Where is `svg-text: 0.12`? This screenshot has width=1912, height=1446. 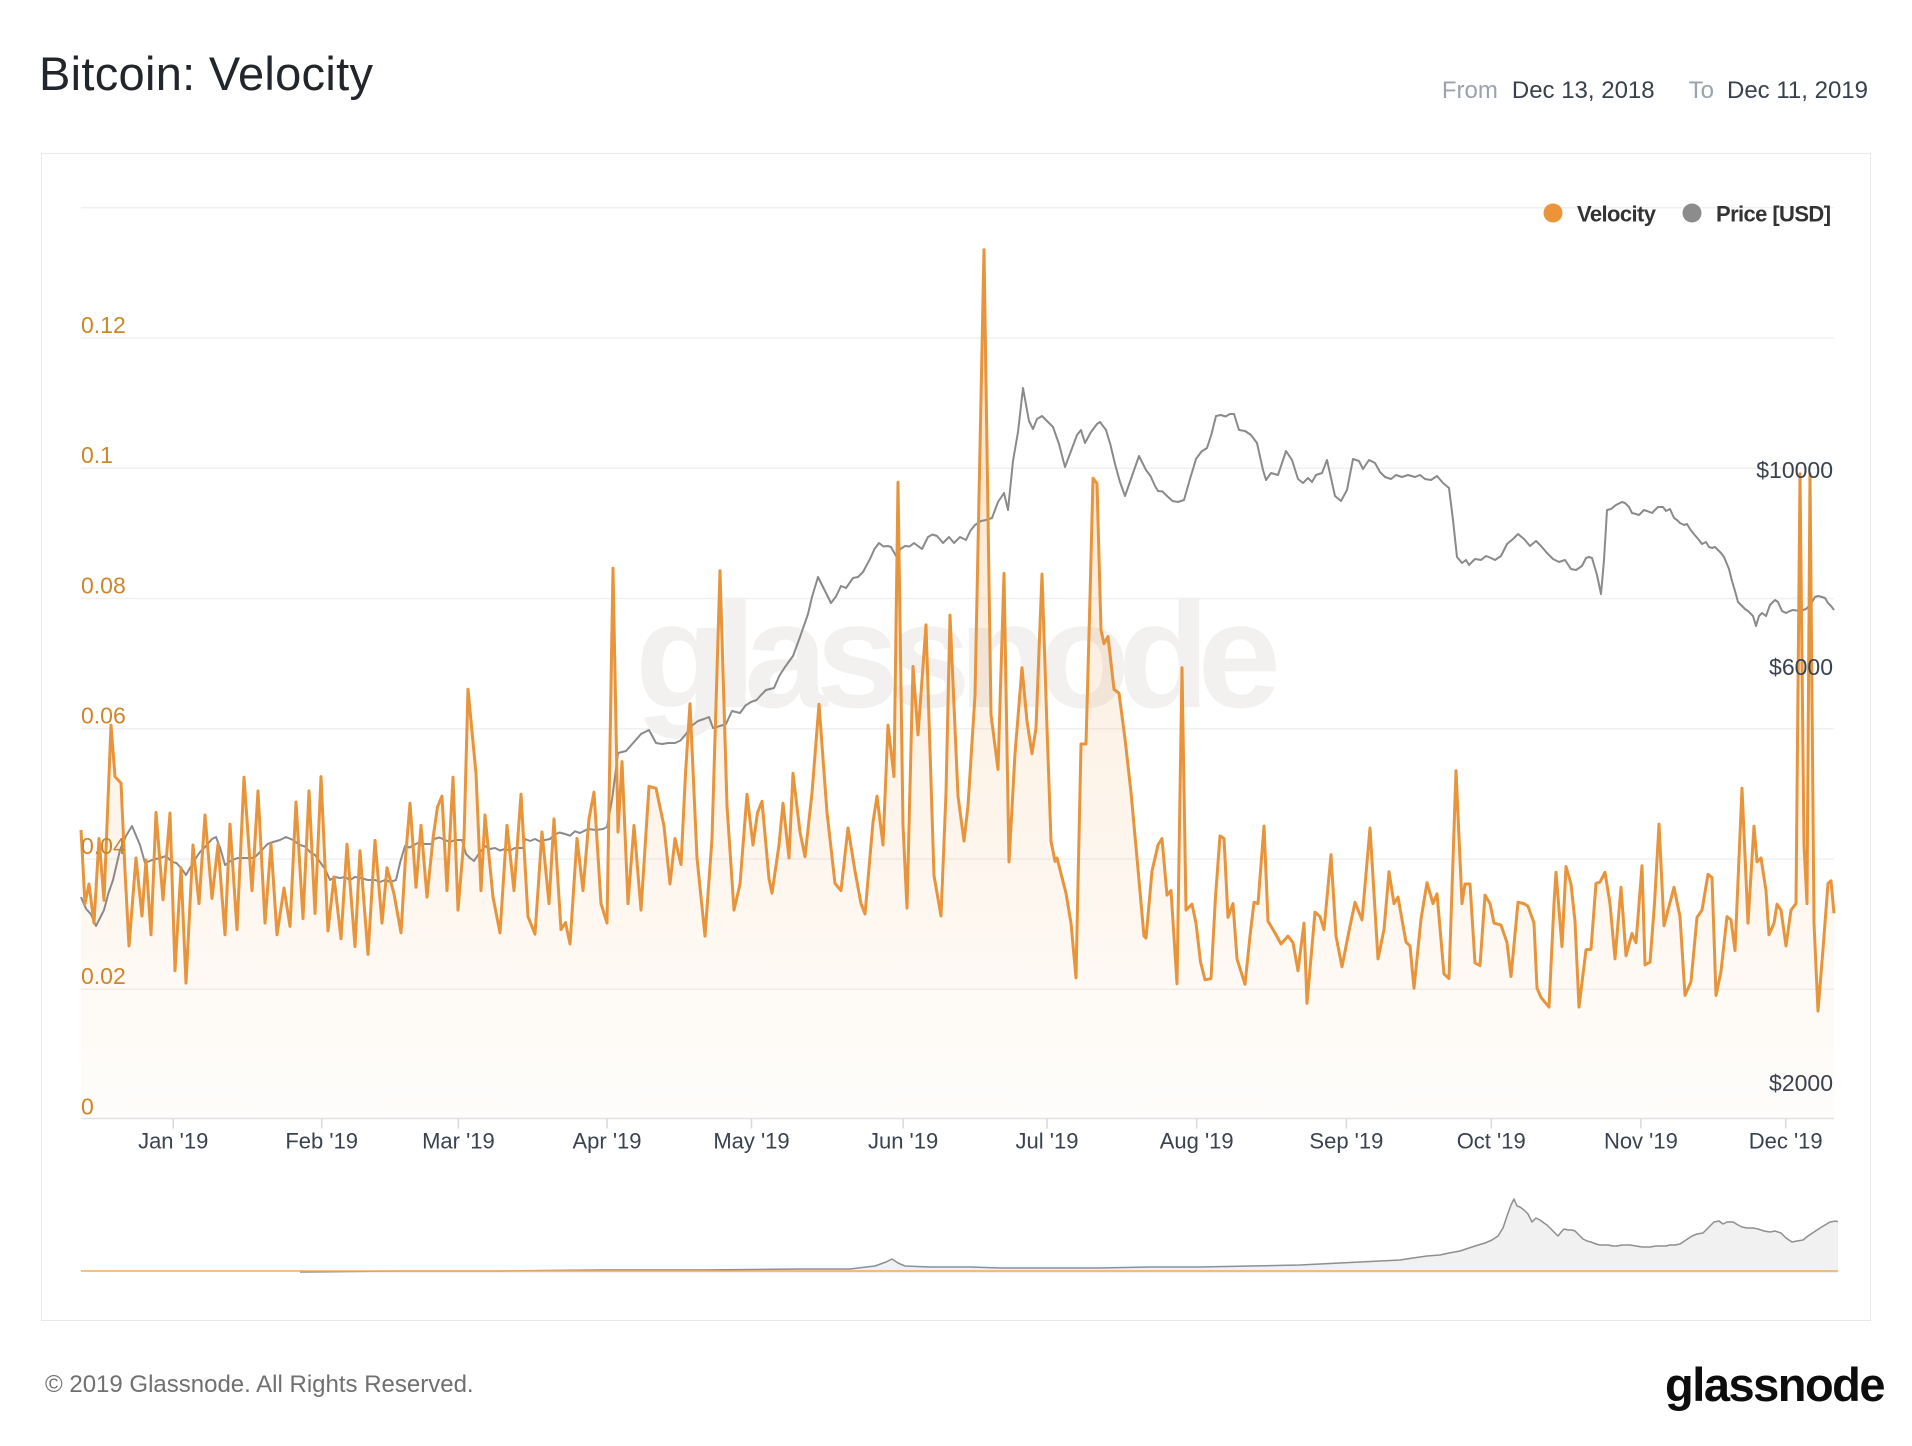
svg-text: 0.12 is located at coordinates (103, 325).